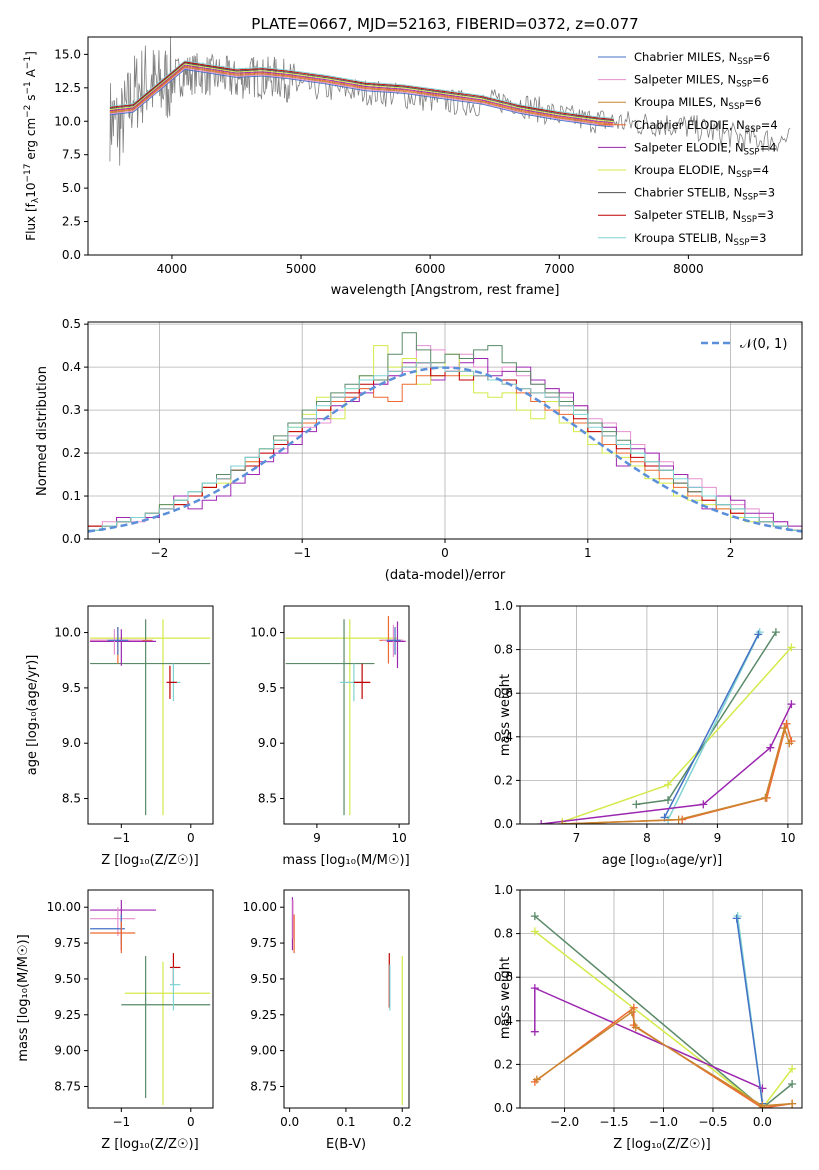  What do you see at coordinates (301, 269) in the screenshot?
I see `x-tick-label: 5000` at bounding box center [301, 269].